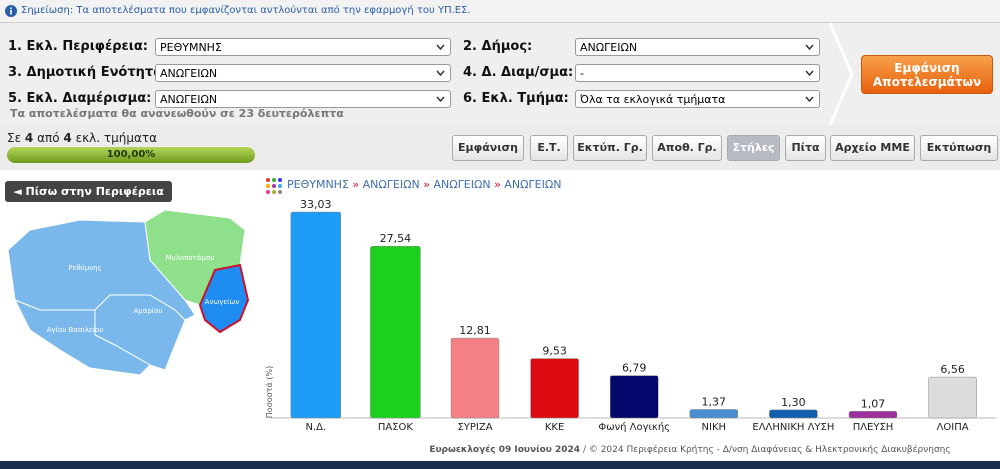  Describe the element at coordinates (805, 148) in the screenshot. I see `toolbar-button: Πίτα` at that location.